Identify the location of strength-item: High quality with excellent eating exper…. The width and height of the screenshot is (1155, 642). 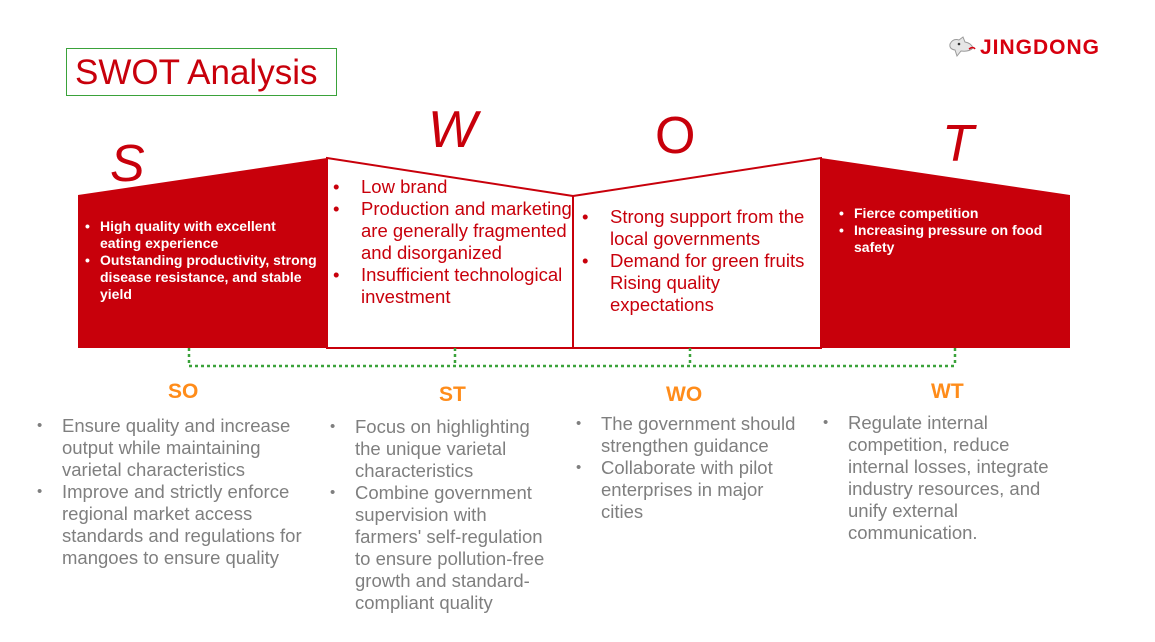
(198, 235).